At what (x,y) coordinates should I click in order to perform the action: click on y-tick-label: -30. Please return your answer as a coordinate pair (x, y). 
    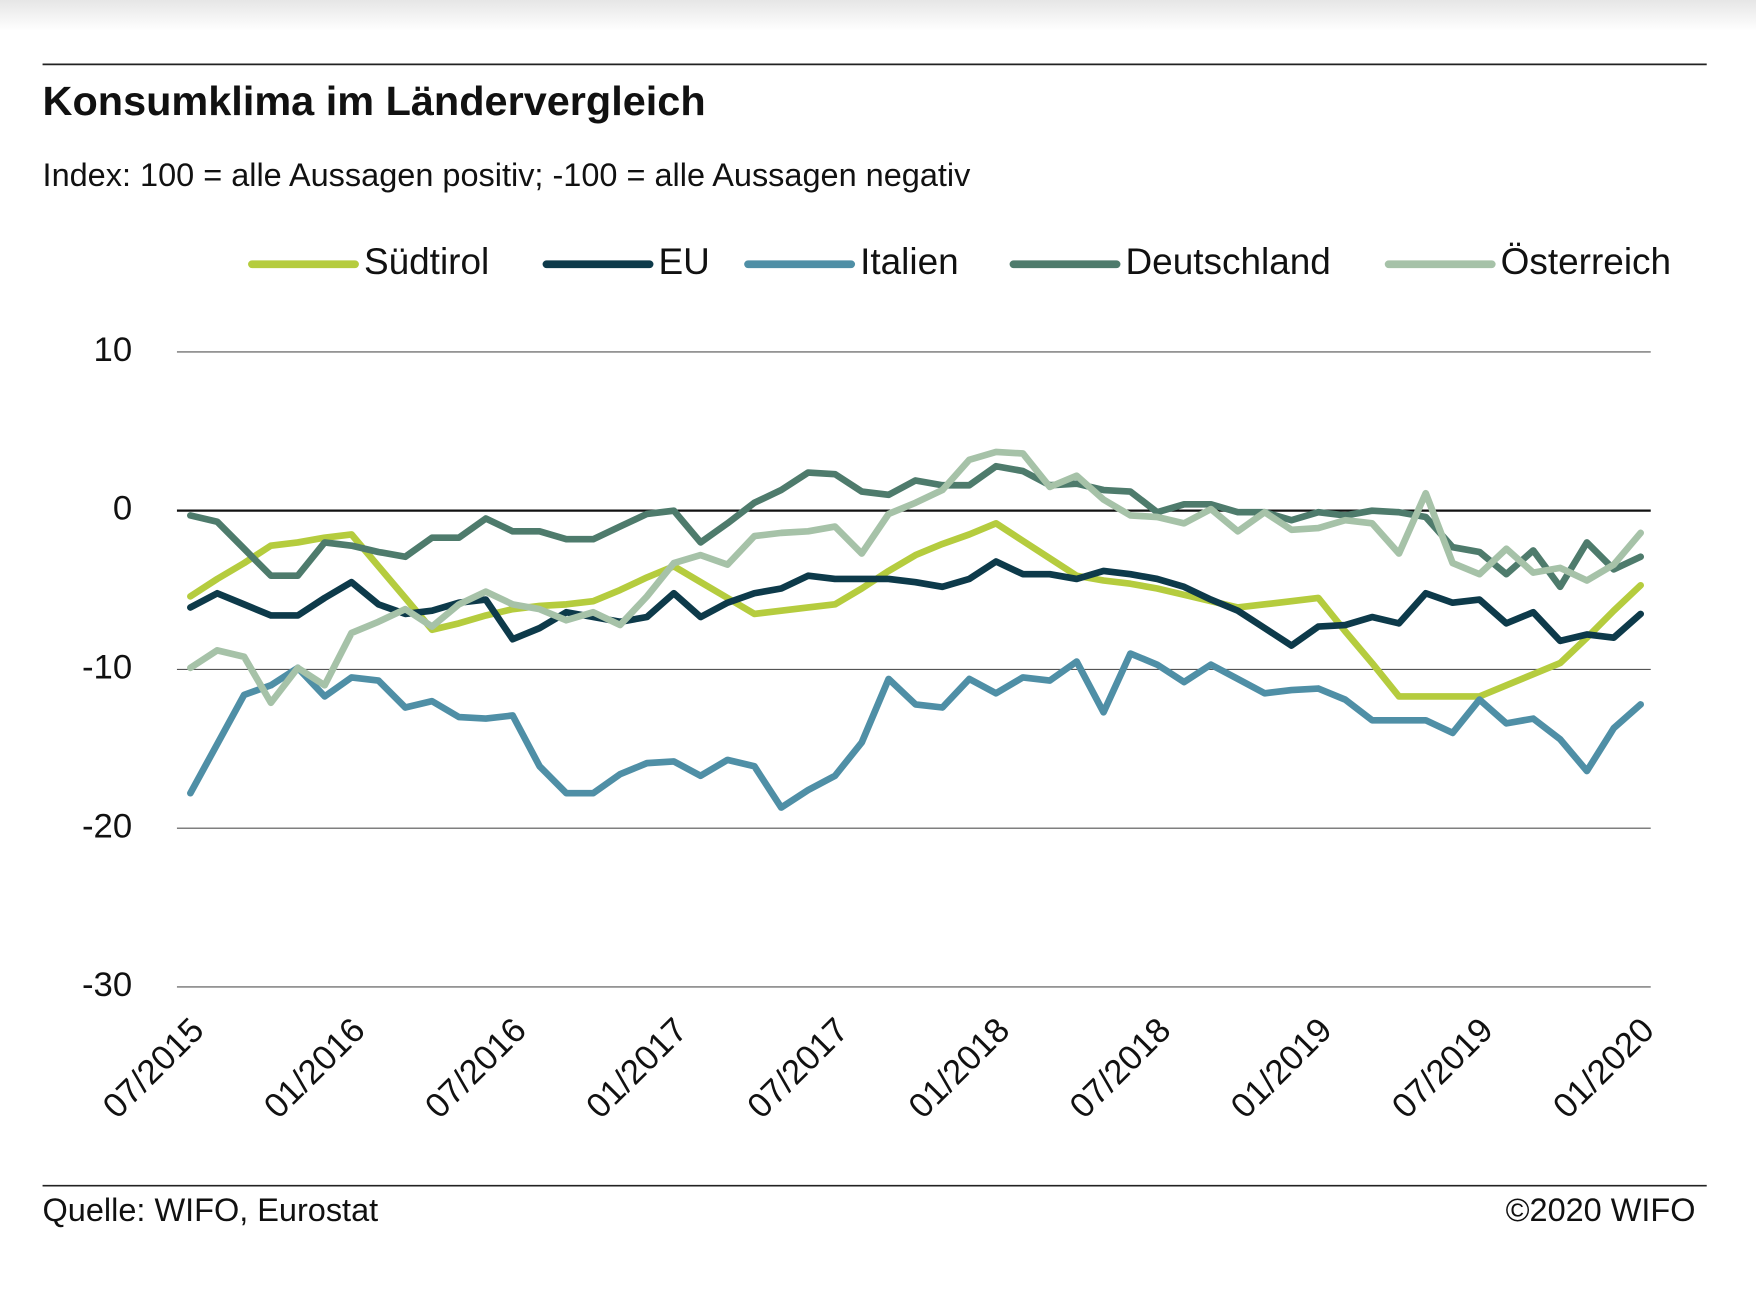
    Looking at the image, I should click on (107, 985).